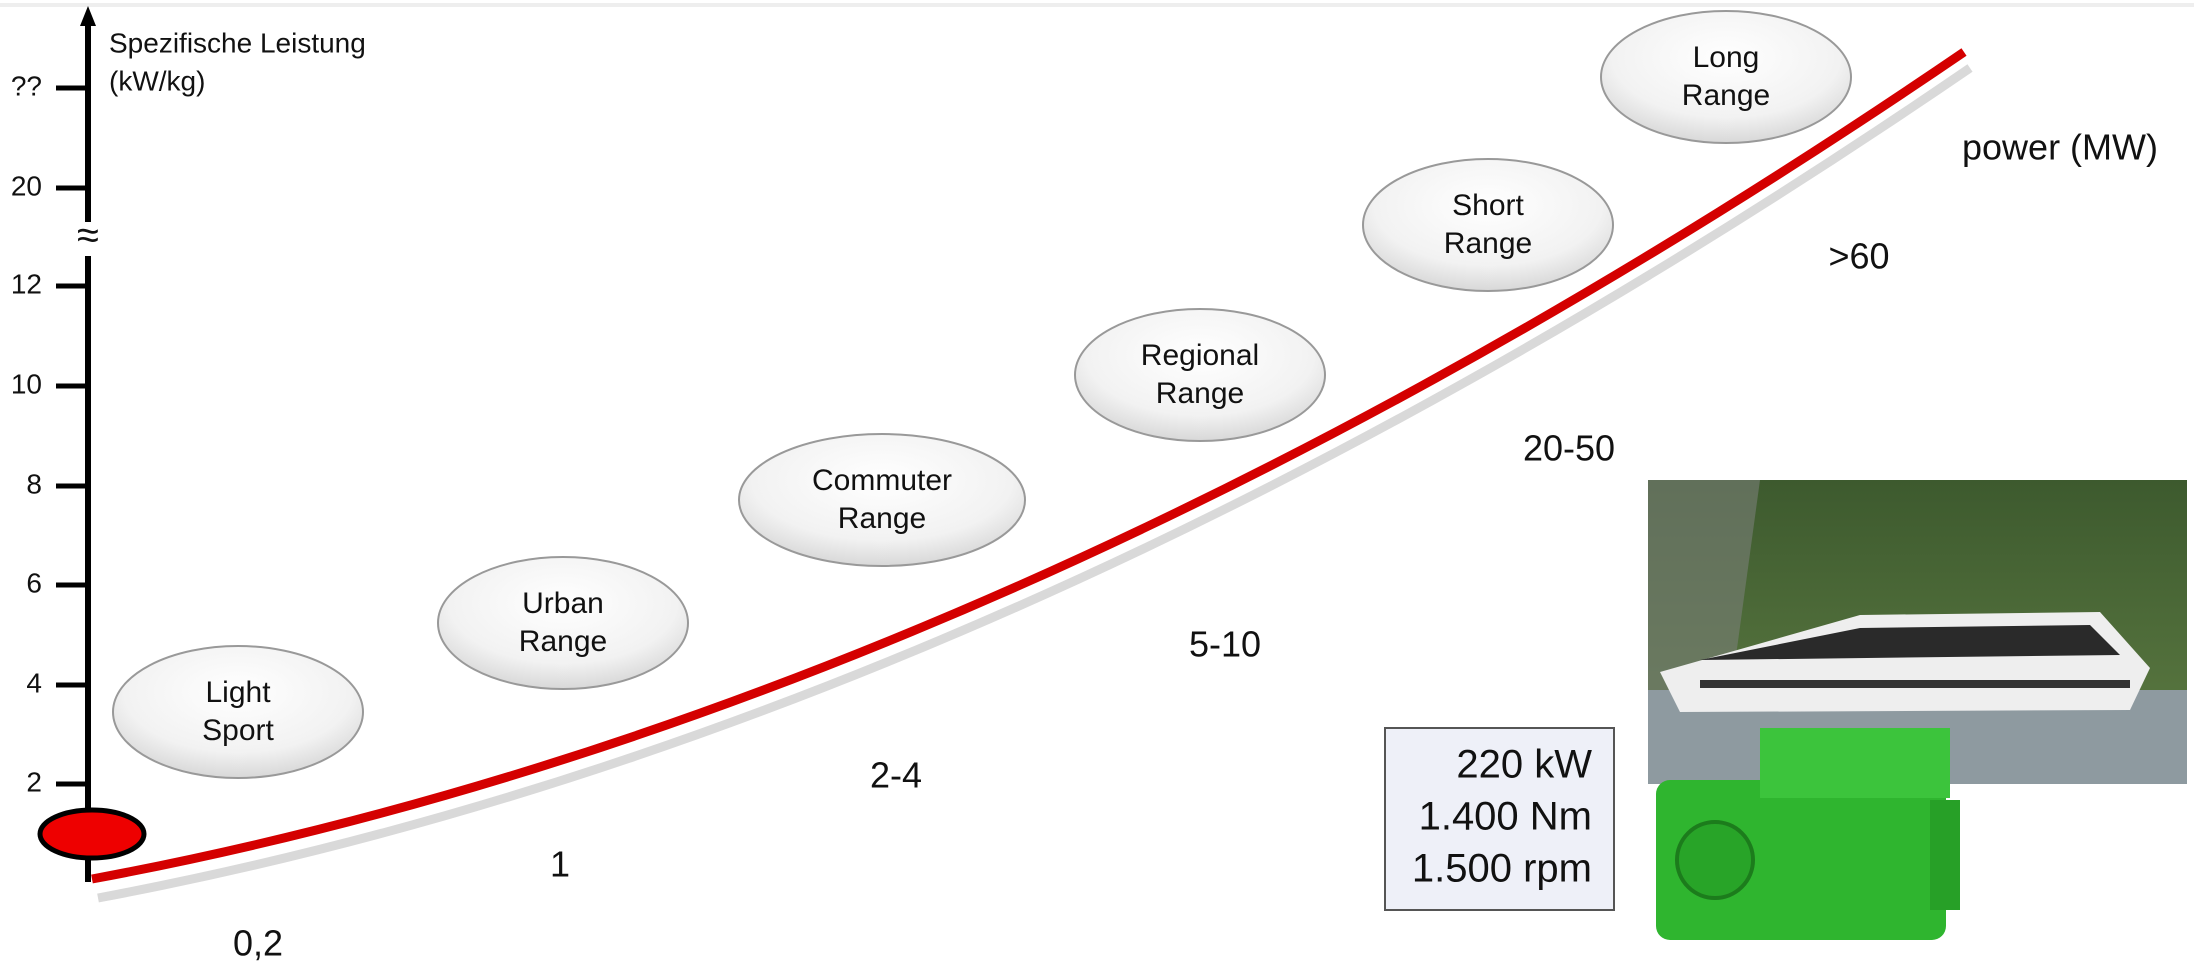 The height and width of the screenshot is (965, 2194). What do you see at coordinates (26, 283) in the screenshot?
I see `tick-label: 12` at bounding box center [26, 283].